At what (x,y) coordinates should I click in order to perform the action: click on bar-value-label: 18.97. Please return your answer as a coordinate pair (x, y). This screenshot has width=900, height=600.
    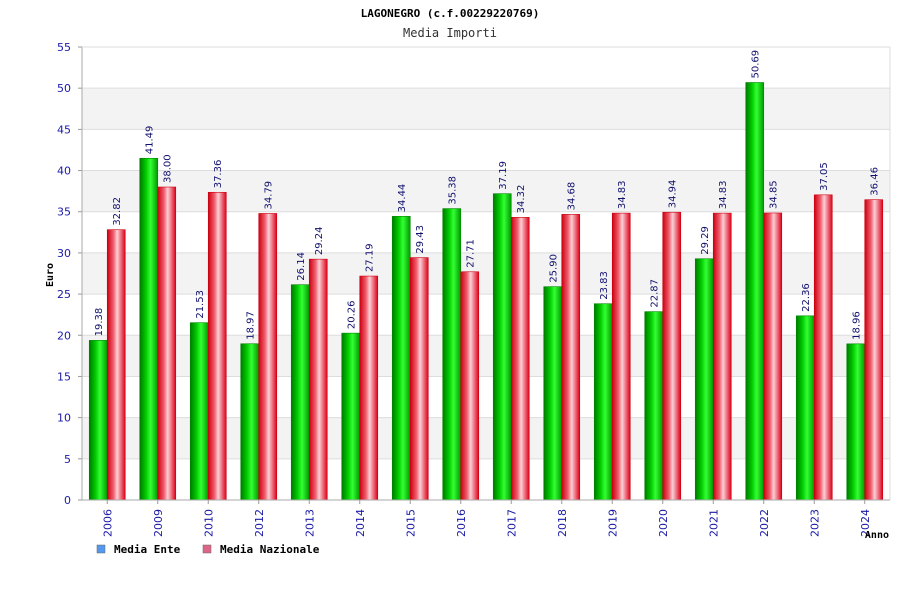
    Looking at the image, I should click on (251, 325).